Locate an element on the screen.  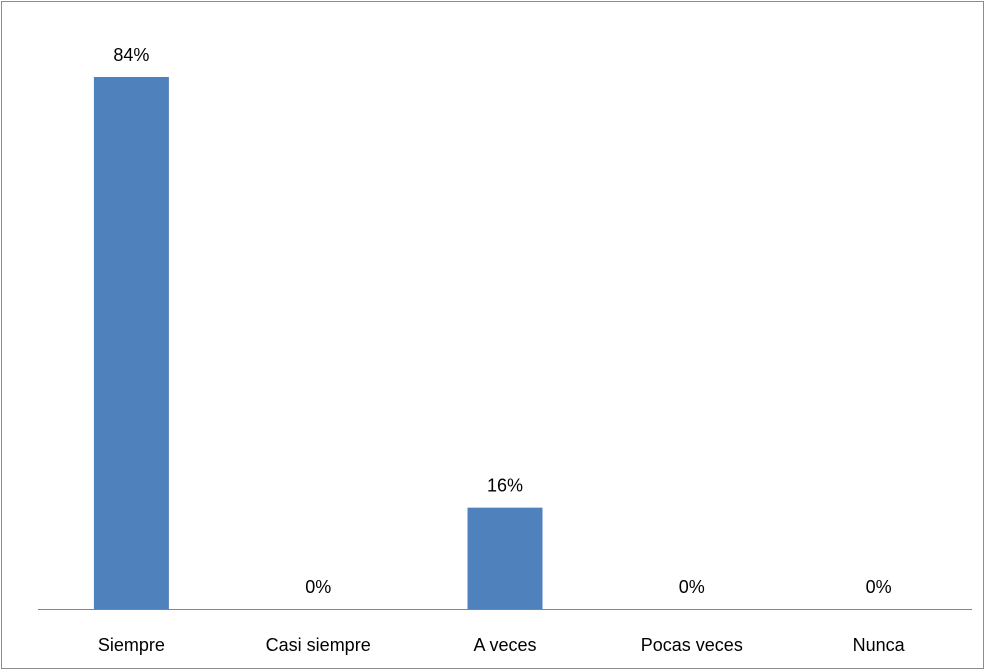
data-label-2: 16% is located at coordinates (505, 486).